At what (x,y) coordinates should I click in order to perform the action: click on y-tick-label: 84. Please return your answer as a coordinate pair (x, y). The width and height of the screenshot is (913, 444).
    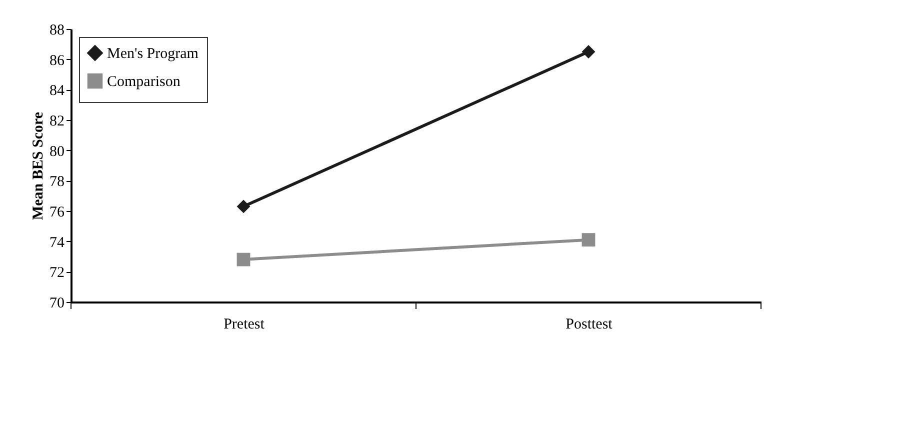
    Looking at the image, I should click on (57, 91).